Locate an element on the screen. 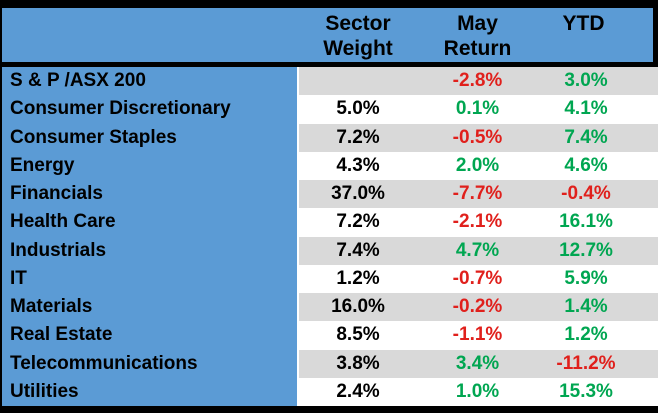 Image resolution: width=658 pixels, height=413 pixels. row-values: 2.4% 1.0% 15.3% is located at coordinates (477, 391).